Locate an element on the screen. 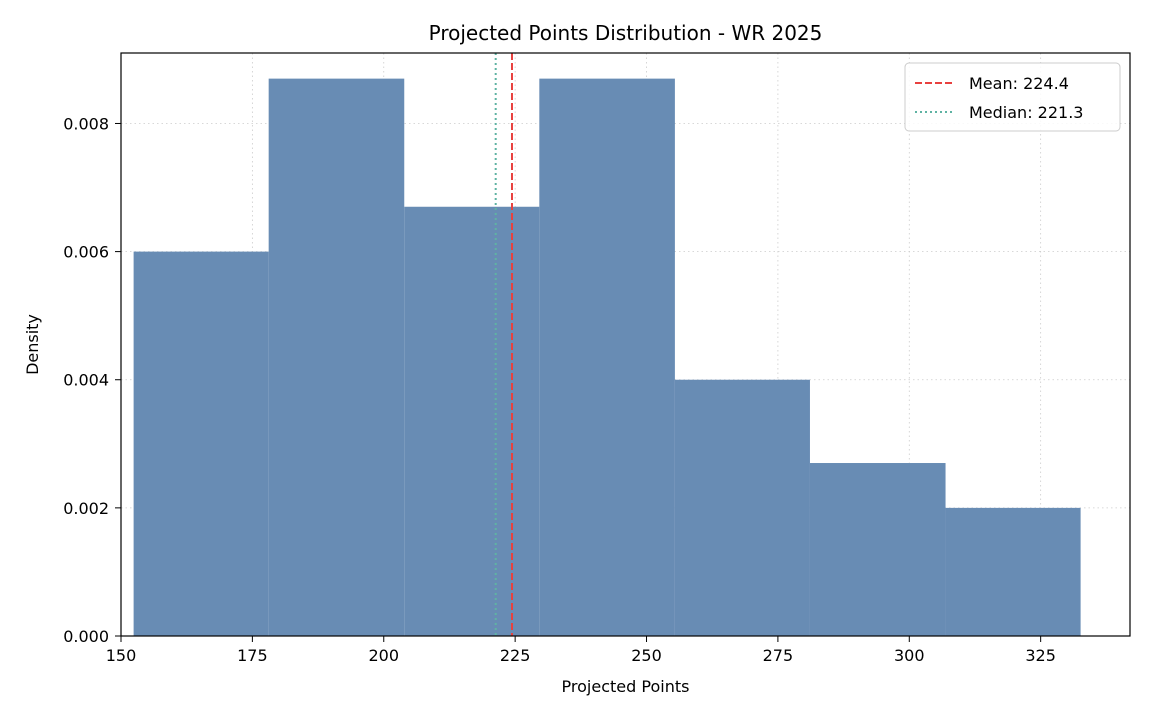 The width and height of the screenshot is (1152, 720). y-axis-label: Density is located at coordinates (32, 344).